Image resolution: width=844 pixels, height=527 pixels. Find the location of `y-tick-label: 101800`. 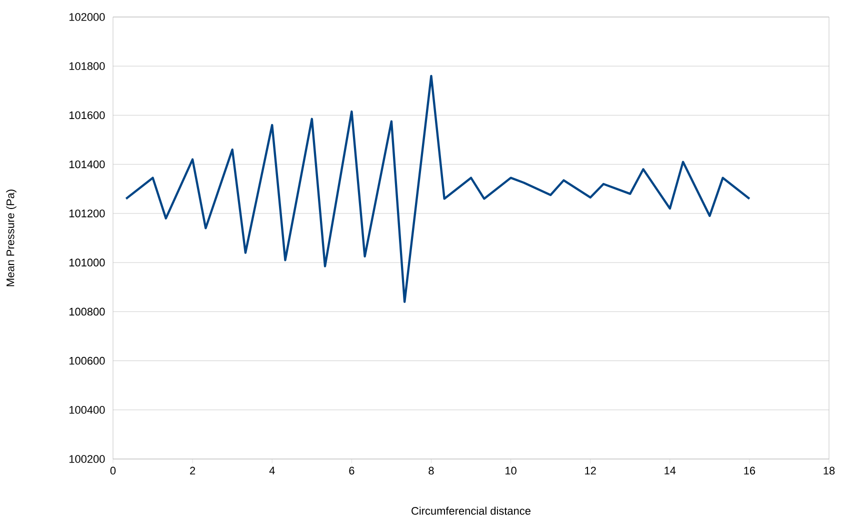

y-tick-label: 101800 is located at coordinates (87, 66).